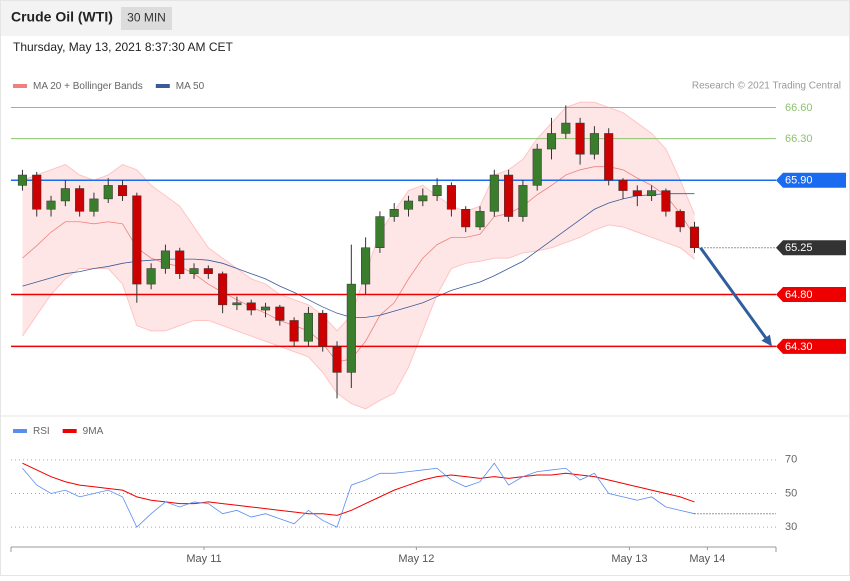 The height and width of the screenshot is (581, 850). What do you see at coordinates (799, 181) in the screenshot?
I see `level-label: 65.90` at bounding box center [799, 181].